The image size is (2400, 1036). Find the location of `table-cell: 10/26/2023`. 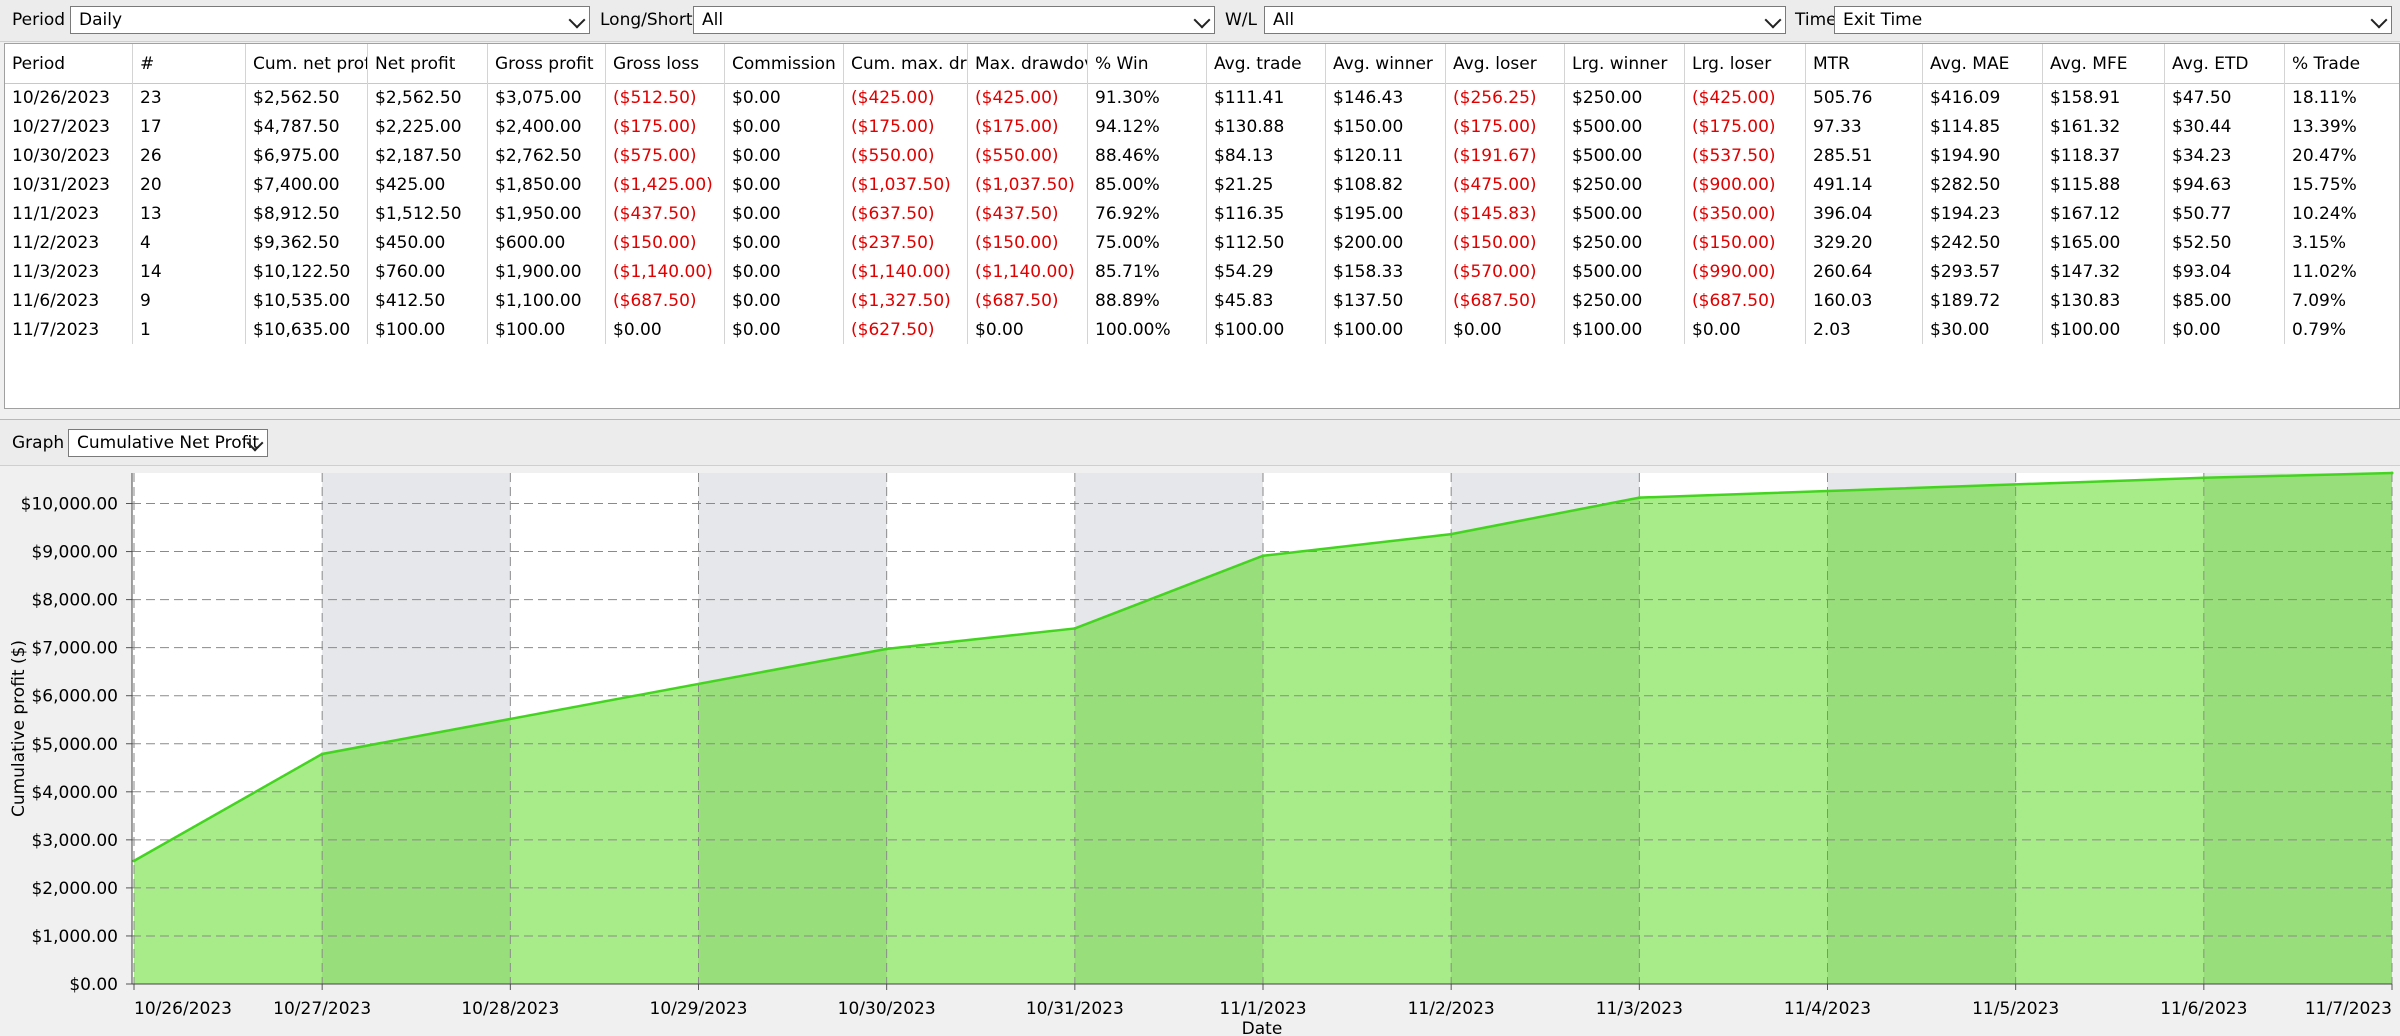

table-cell: 10/26/2023 is located at coordinates (69, 97).